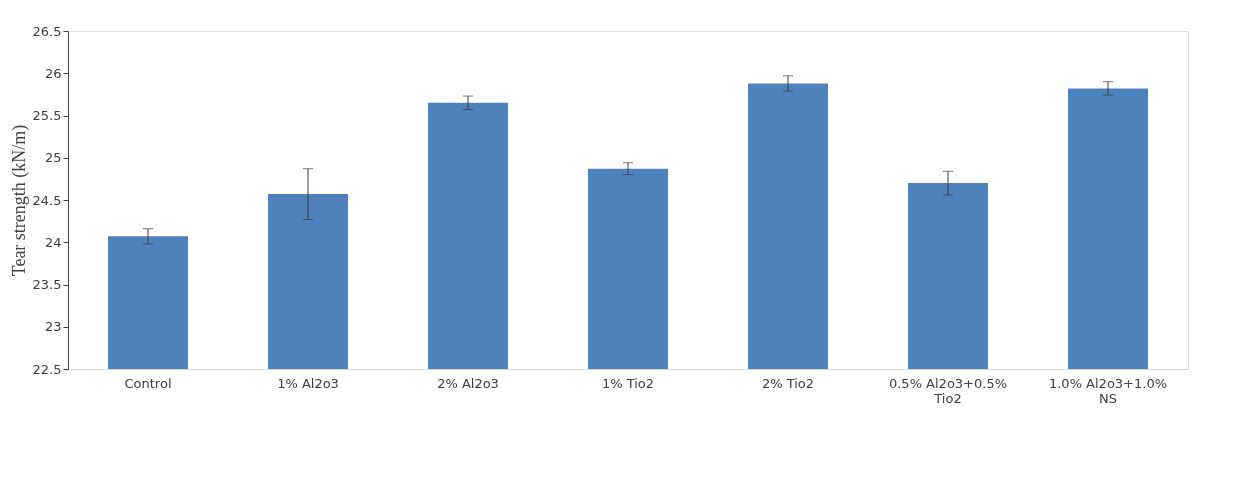  I want to click on x-tick-label: 2% Al2o3, so click(468, 383).